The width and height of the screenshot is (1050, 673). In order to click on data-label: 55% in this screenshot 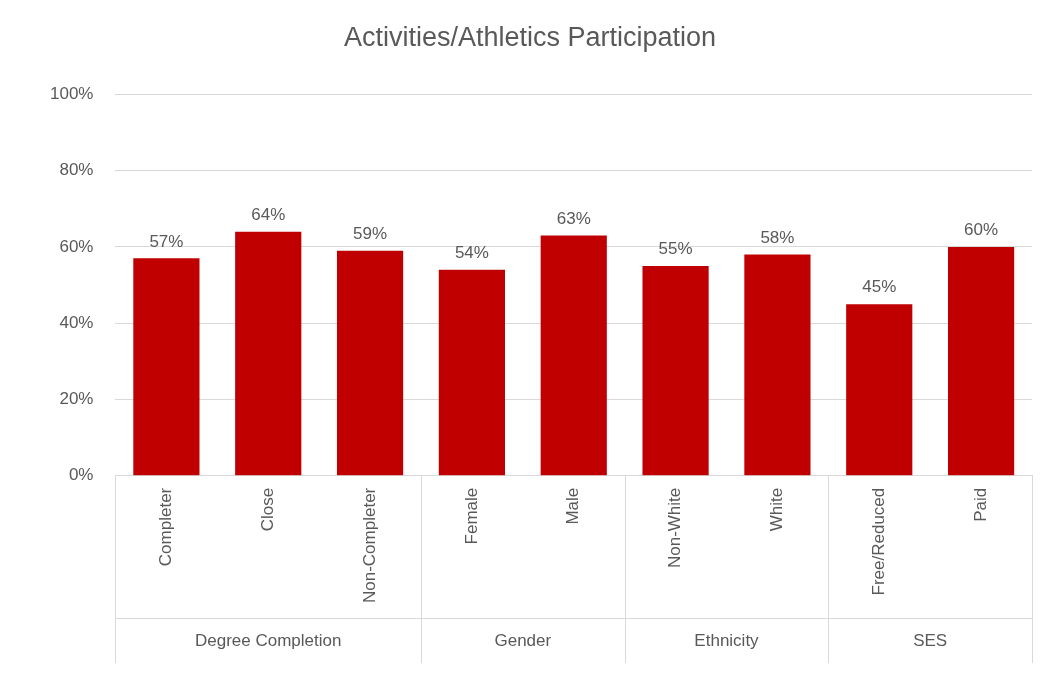, I will do `click(675, 249)`.